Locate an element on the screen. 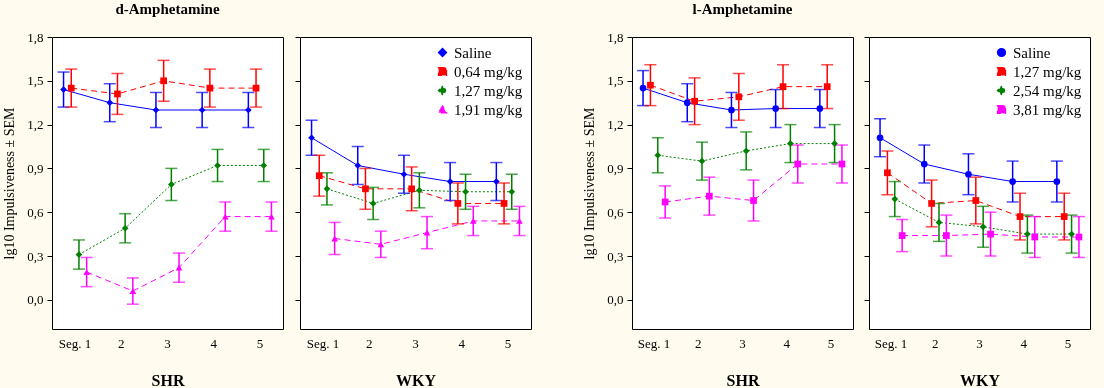 The height and width of the screenshot is (388, 1104). legend-label: 2,54 mg/kg is located at coordinates (1047, 90).